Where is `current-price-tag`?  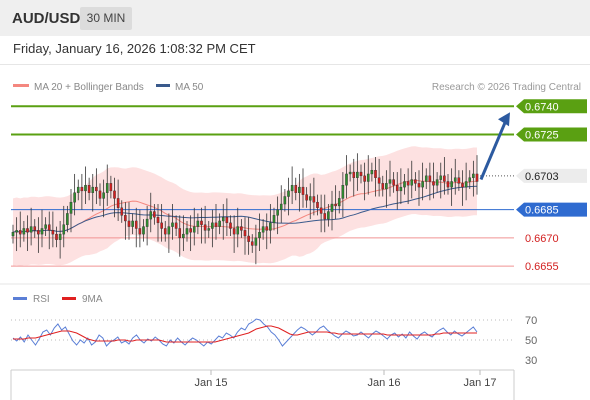
current-price-tag is located at coordinates (551, 175).